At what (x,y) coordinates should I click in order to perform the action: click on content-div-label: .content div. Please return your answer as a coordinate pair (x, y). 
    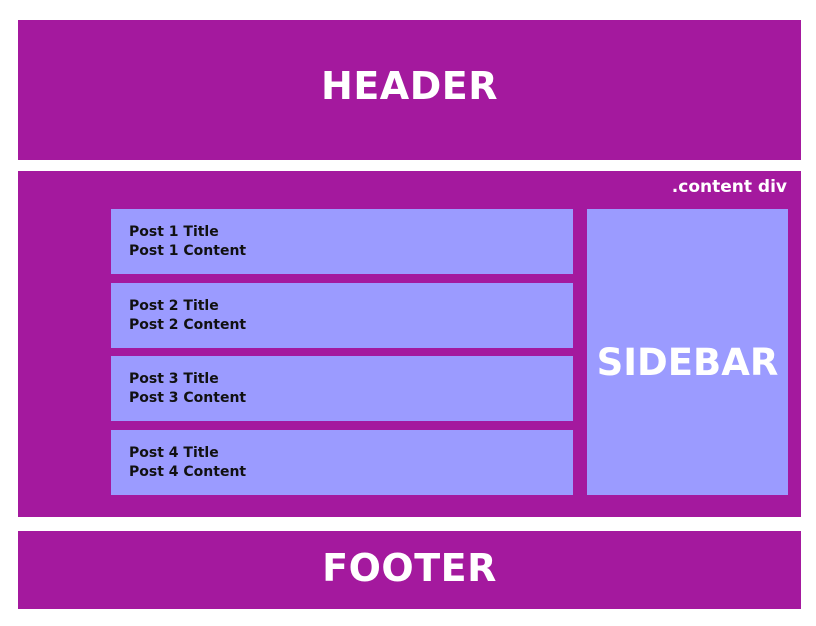
    Looking at the image, I should click on (729, 187).